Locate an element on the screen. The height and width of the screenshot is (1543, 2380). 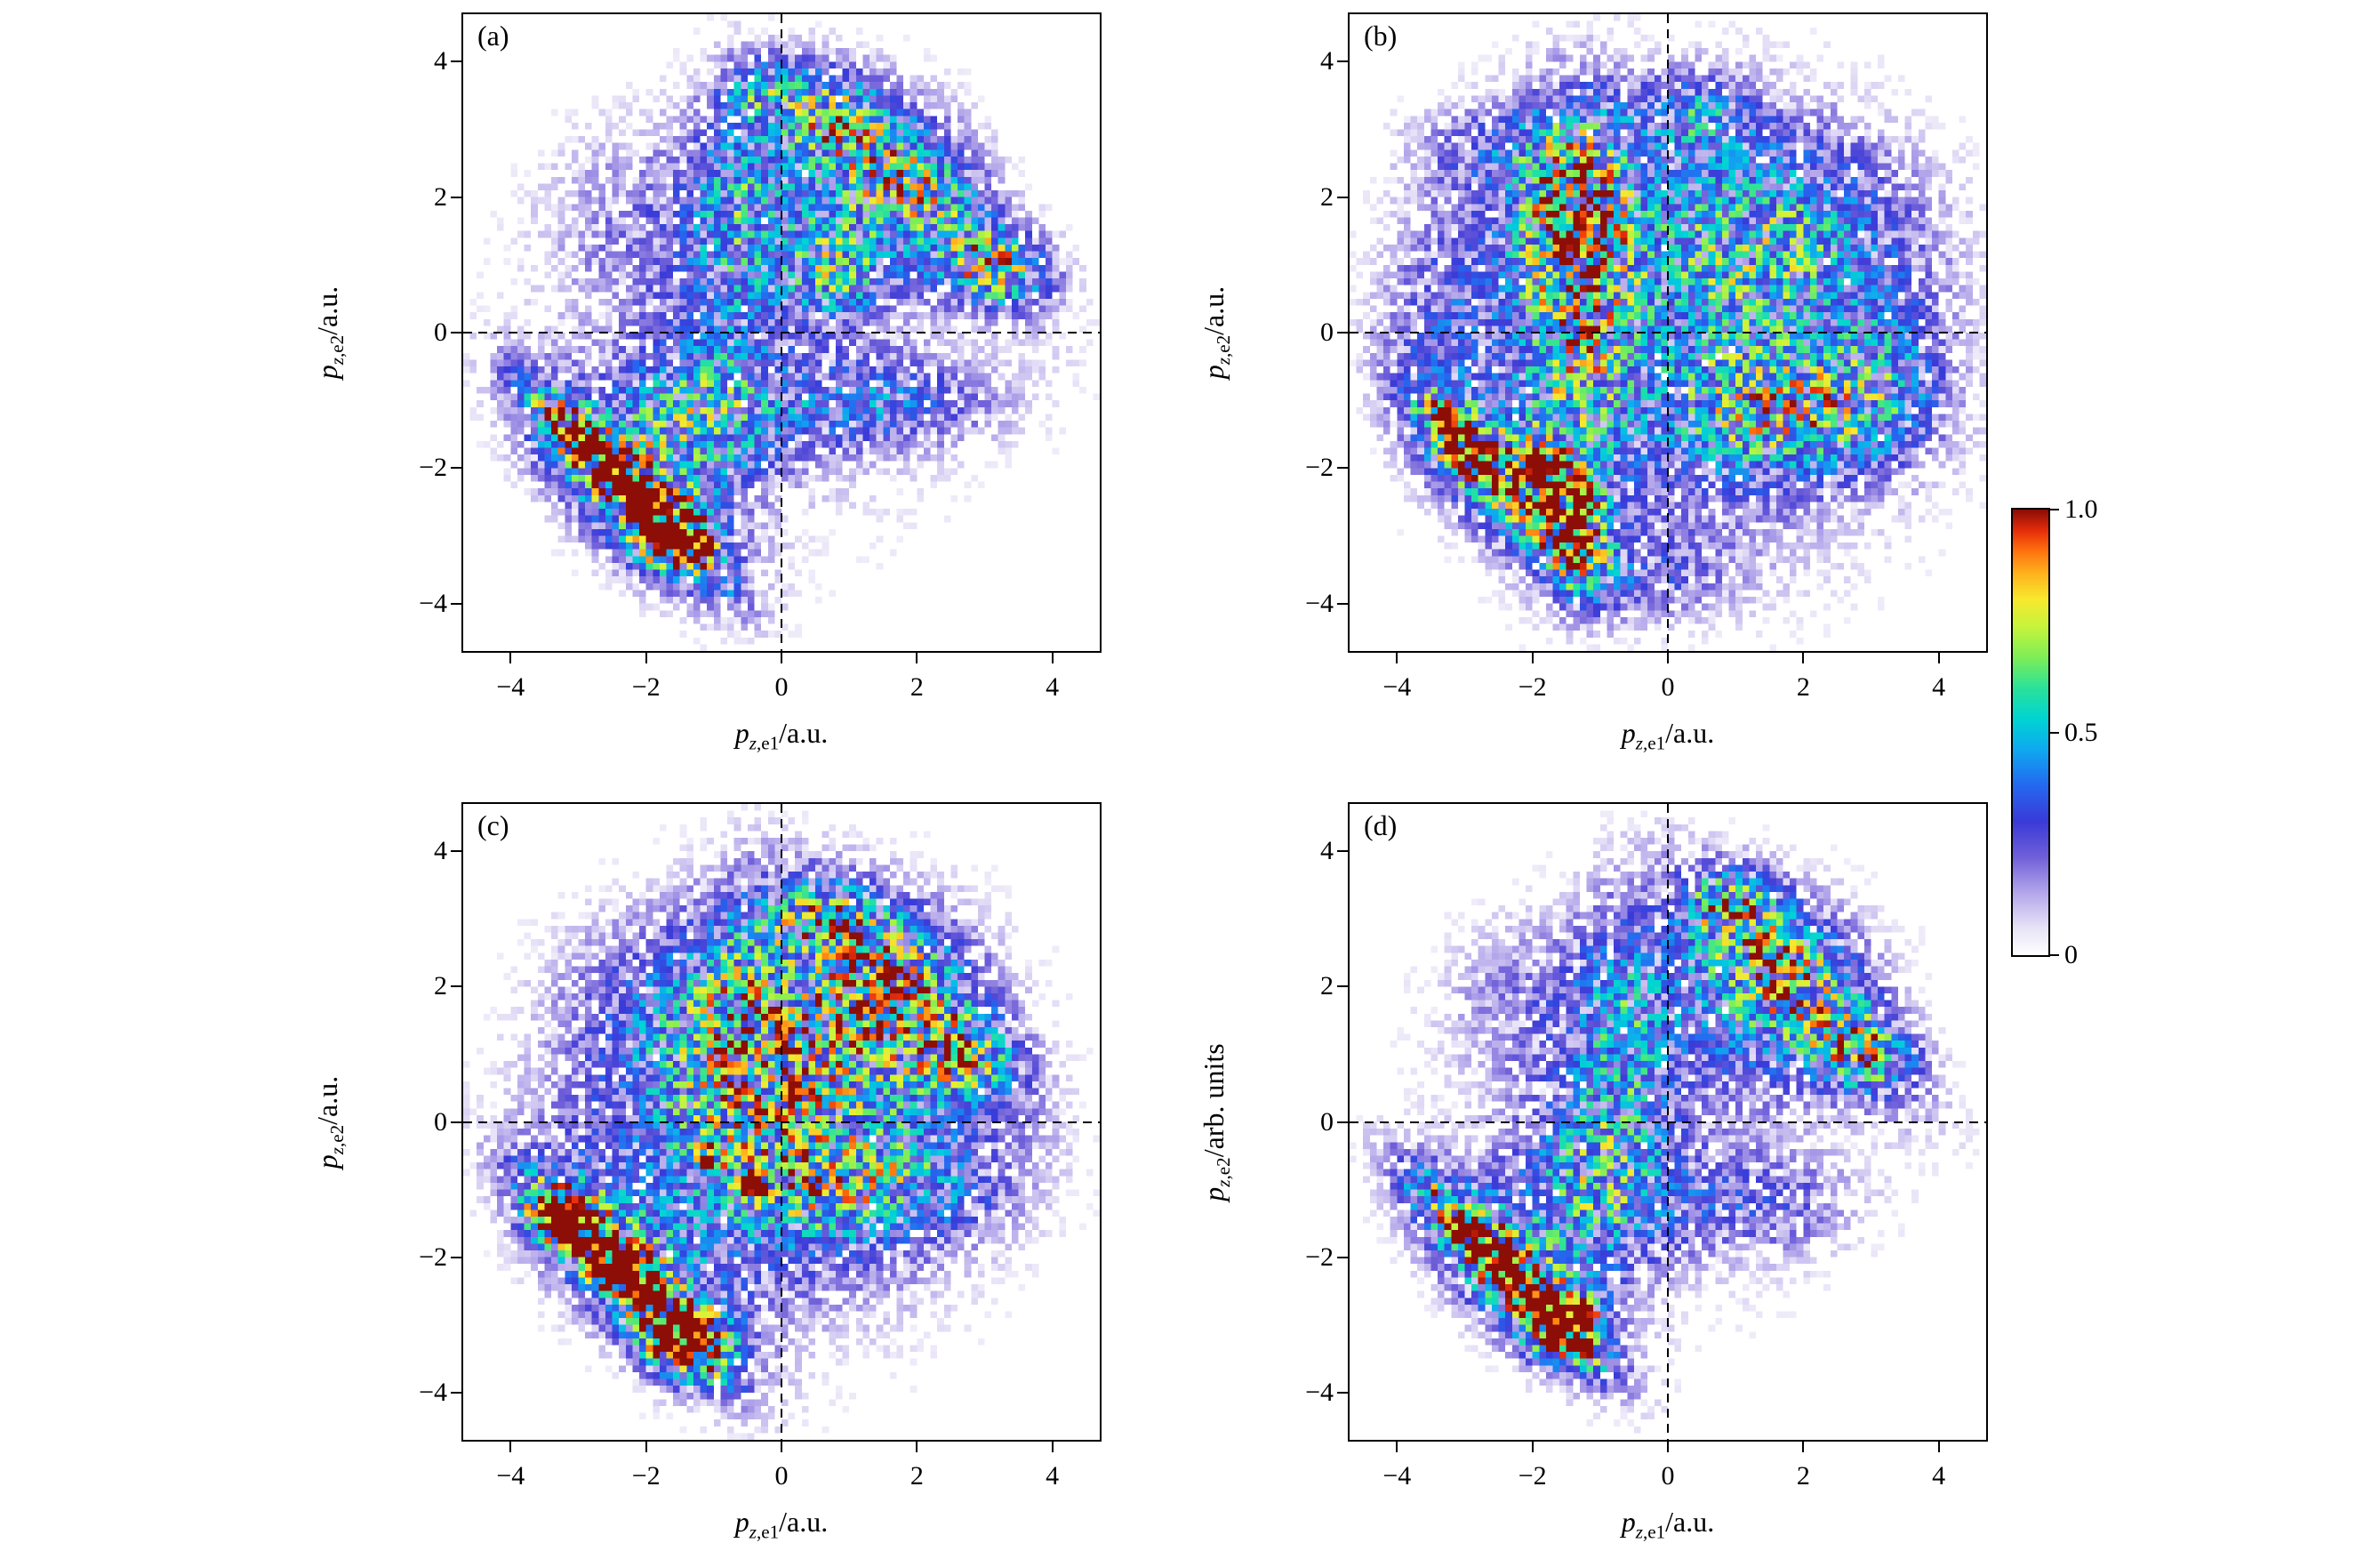
panel-a-label: (a) is located at coordinates (493, 36).